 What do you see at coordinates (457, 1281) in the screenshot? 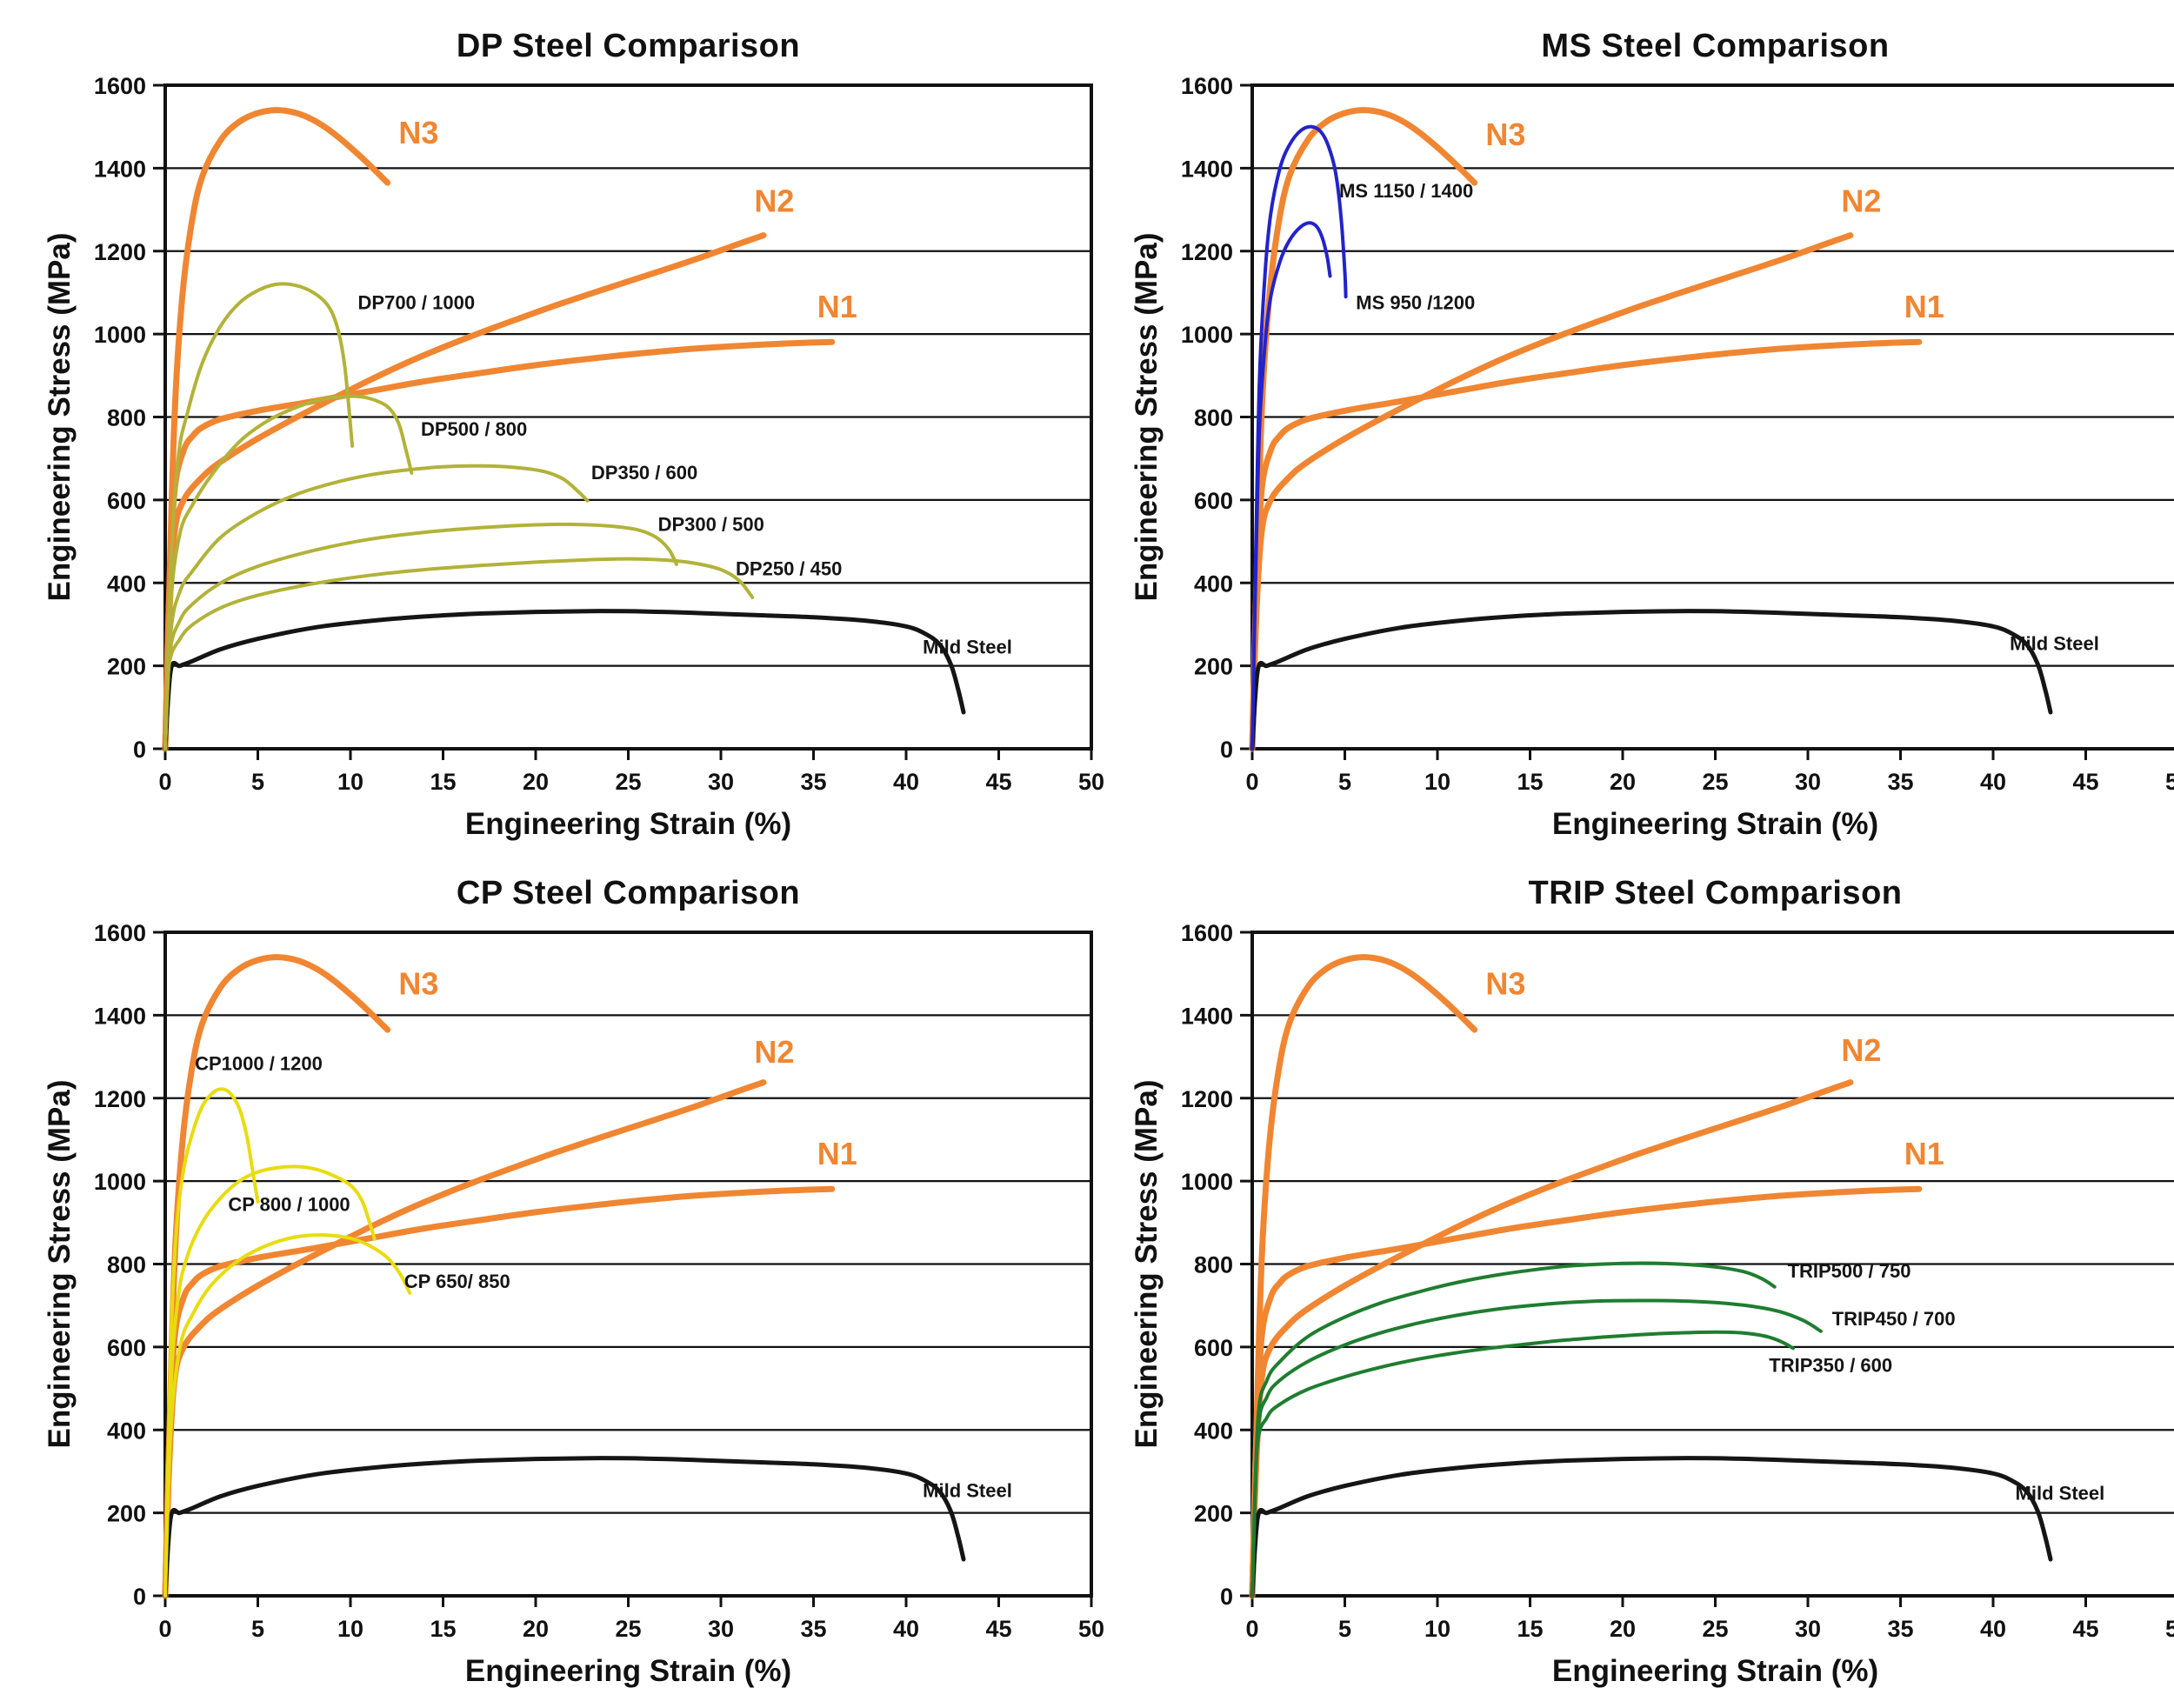
I see `svg-text: CP 650/ 850` at bounding box center [457, 1281].